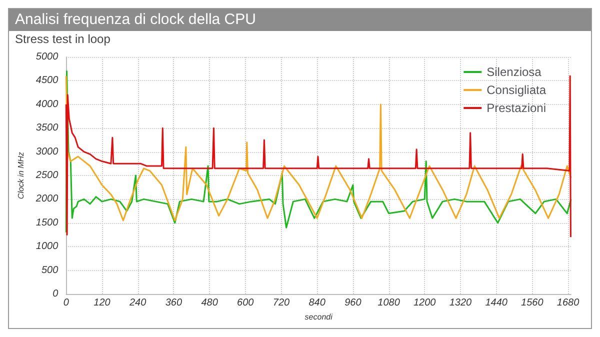  Describe the element at coordinates (281, 303) in the screenshot. I see `x-tick-label: 720` at that location.